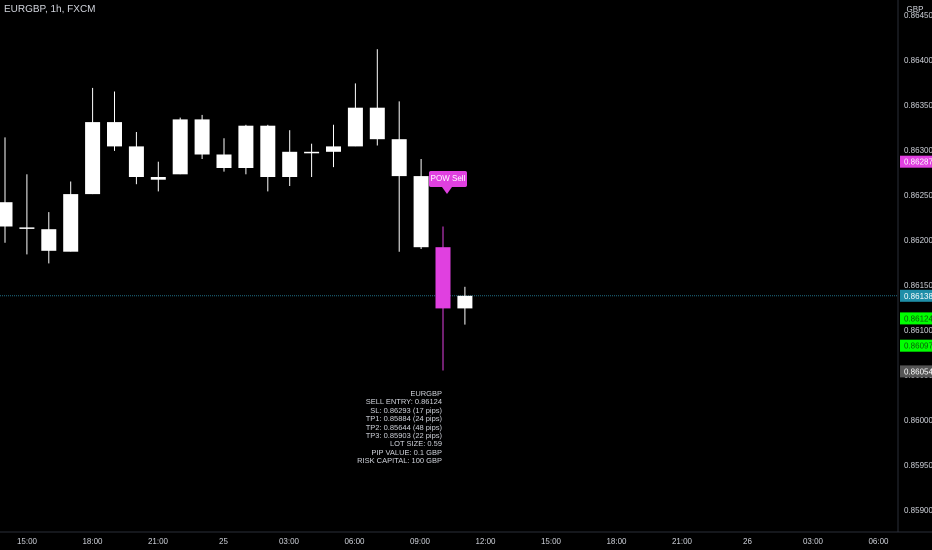 The image size is (932, 550). I want to click on currency-label: GBP, so click(915, 9).